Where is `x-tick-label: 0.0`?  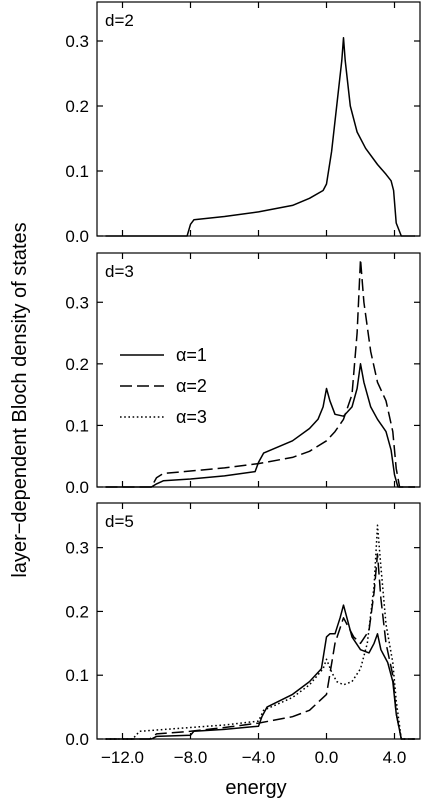
x-tick-label: 0.0 is located at coordinates (327, 757).